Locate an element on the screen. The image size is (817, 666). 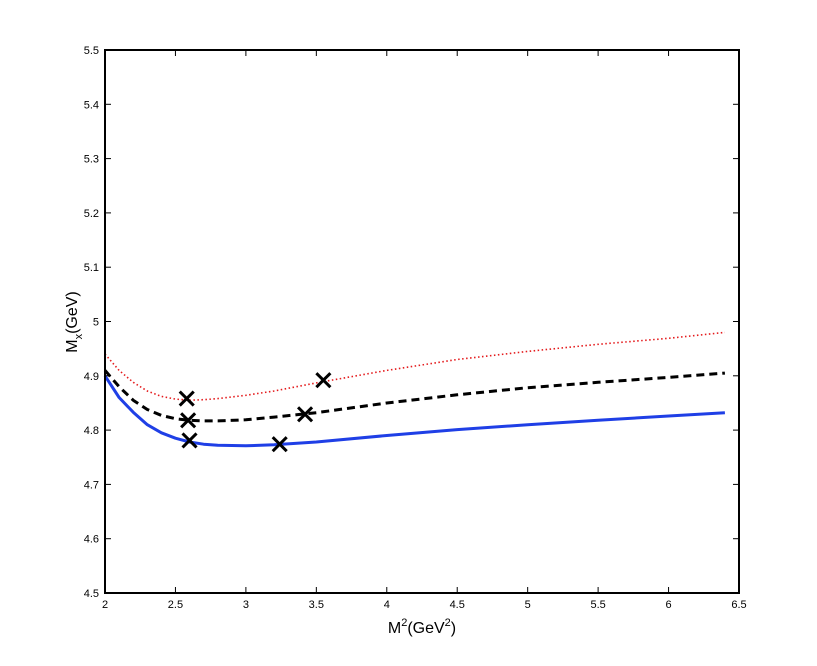
y-tick-label: 4.8 is located at coordinates (91, 431).